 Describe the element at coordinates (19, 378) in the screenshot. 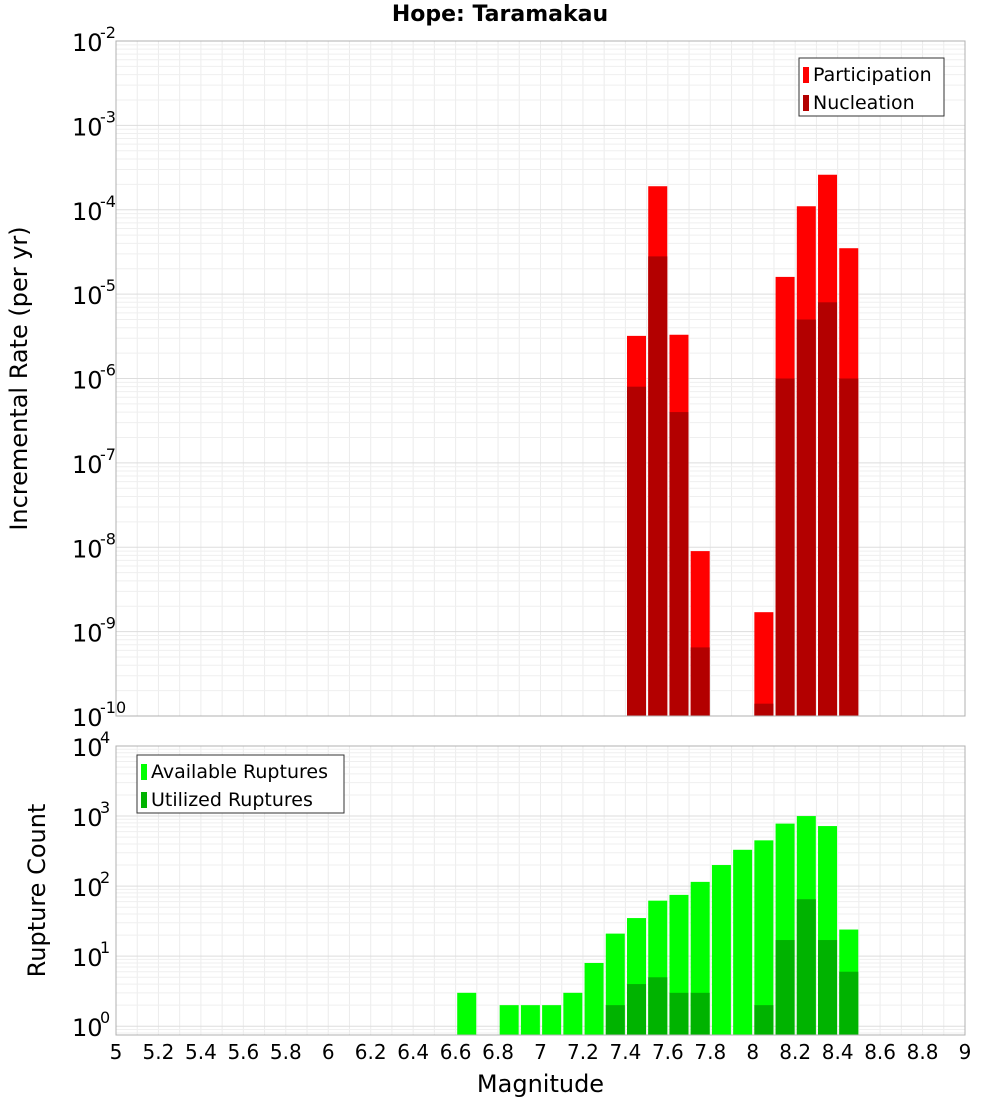

I see `y-axis-label: Incremental Rate (per yr)` at that location.